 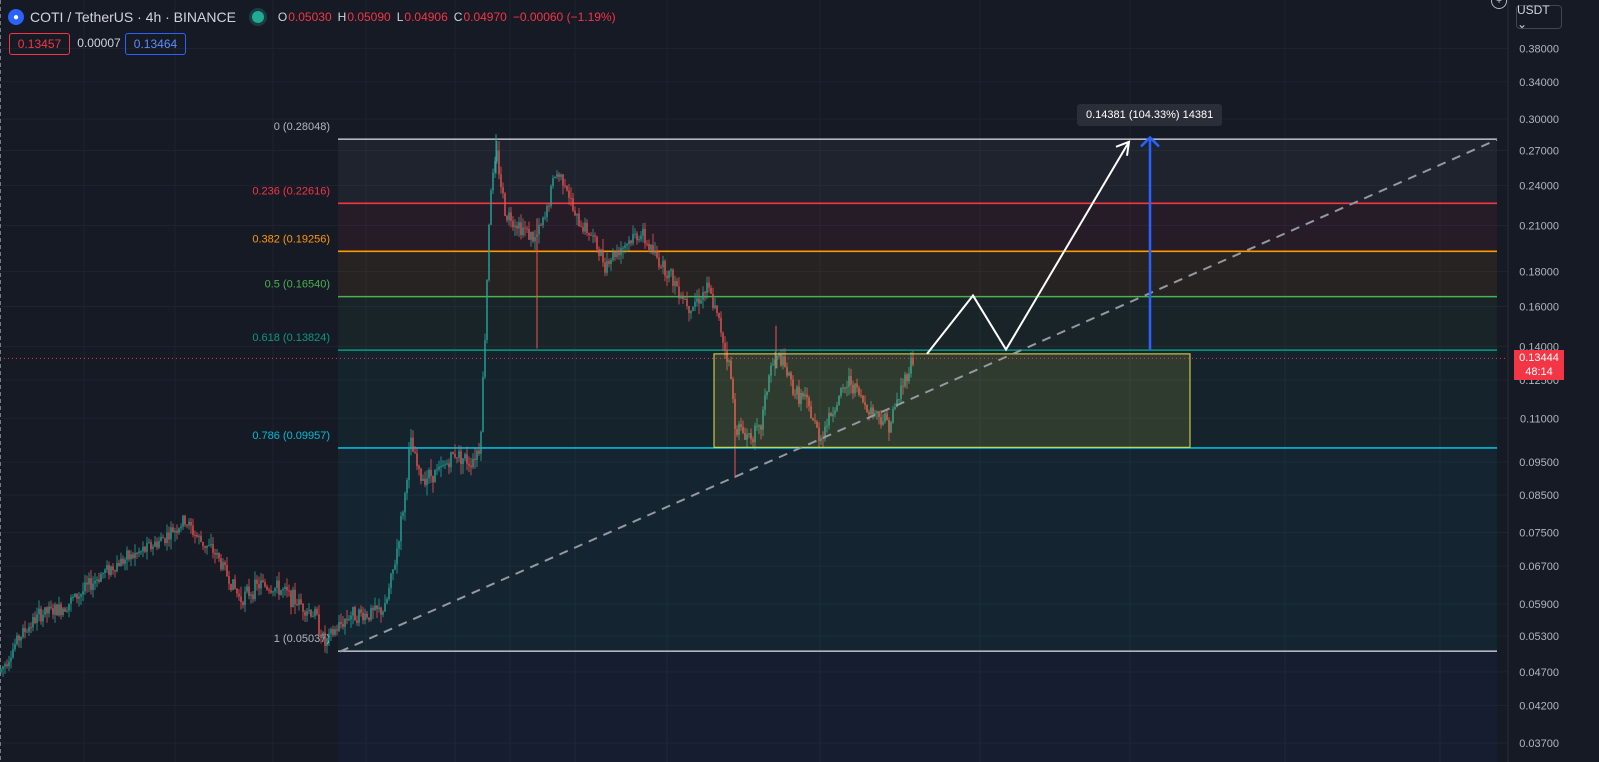 I want to click on measure-label: 0.14381 (104.33%) 14381, so click(x=1150, y=114).